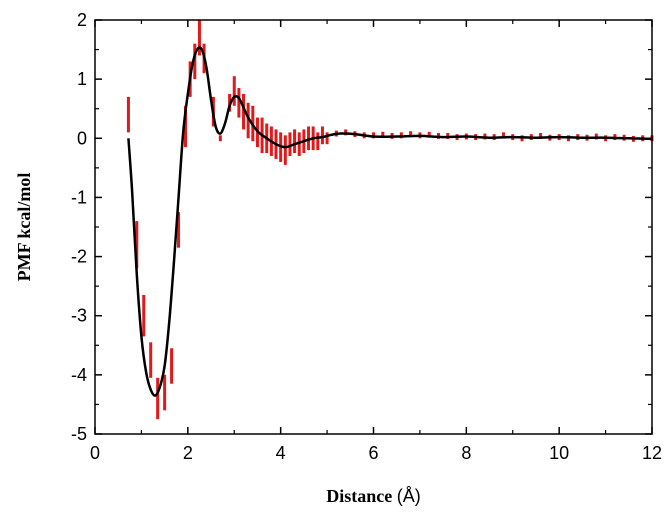 The width and height of the screenshot is (669, 514). What do you see at coordinates (409, 496) in the screenshot?
I see `x-axis-title-unit: (Å)` at bounding box center [409, 496].